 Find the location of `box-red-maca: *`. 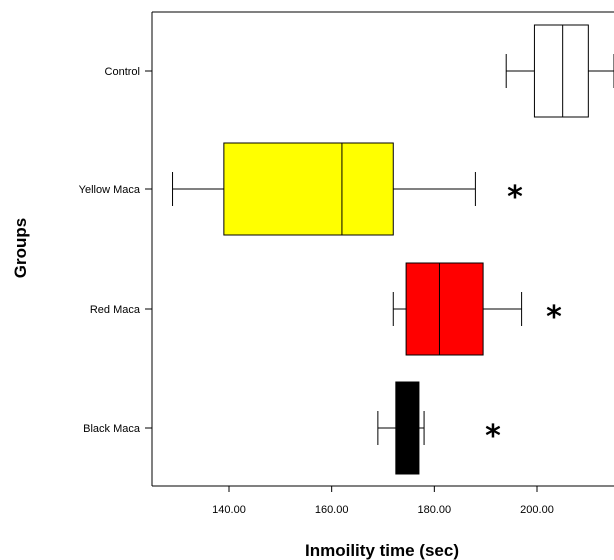

box-red-maca: * is located at coordinates (477, 309).